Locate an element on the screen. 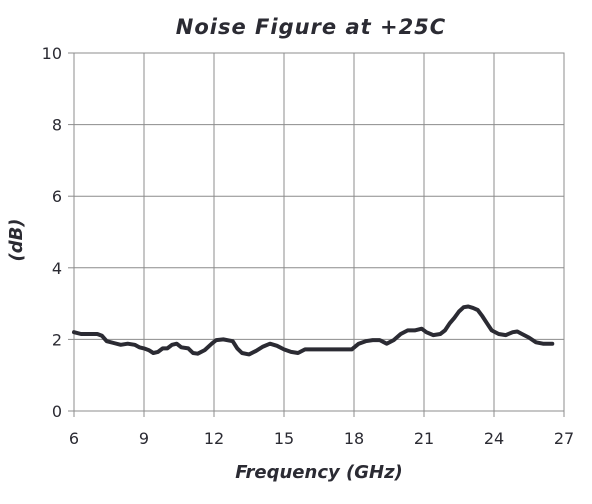  series-layer is located at coordinates (313, 330).